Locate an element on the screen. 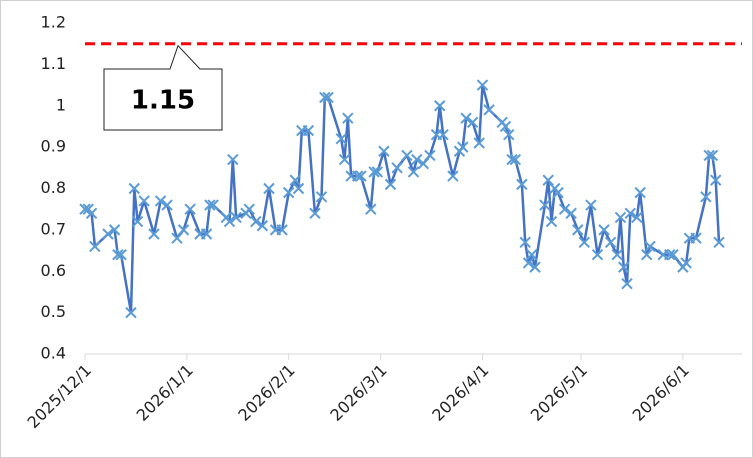 Image resolution: width=753 pixels, height=458 pixels. y-tick-label: 0.4 is located at coordinates (53, 353).